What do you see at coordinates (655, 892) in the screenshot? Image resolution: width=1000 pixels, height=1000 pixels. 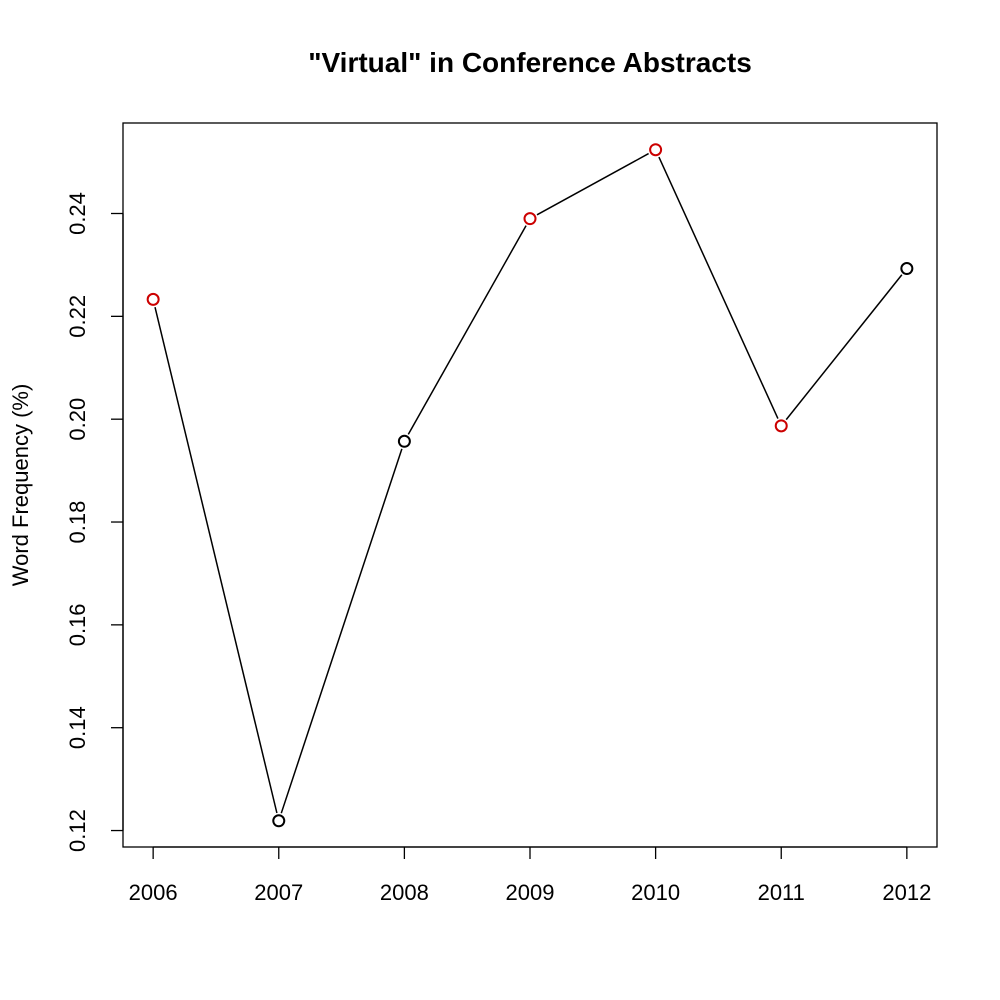 I see `x-tick-label: 2010` at bounding box center [655, 892].